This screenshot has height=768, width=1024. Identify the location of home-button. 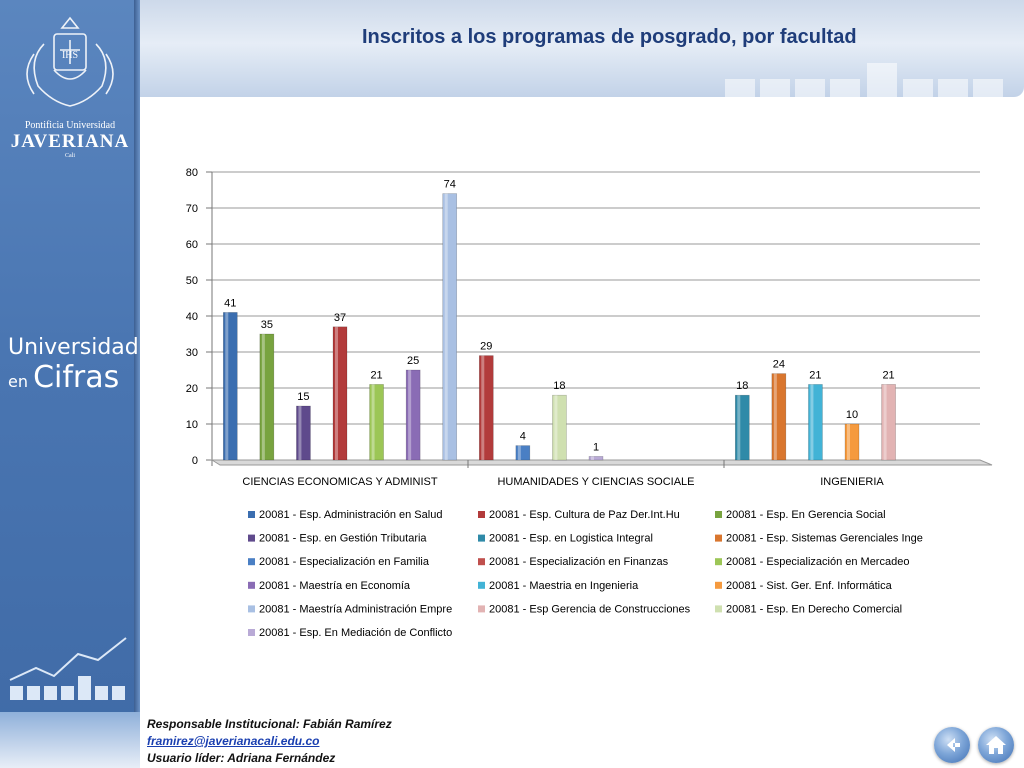
(996, 745).